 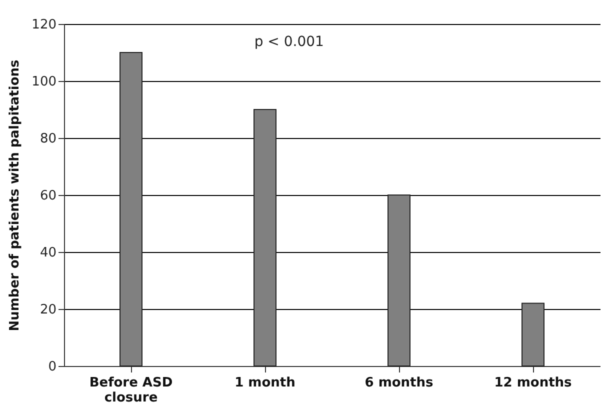 I want to click on y-tick-label: 120, so click(x=44, y=25).